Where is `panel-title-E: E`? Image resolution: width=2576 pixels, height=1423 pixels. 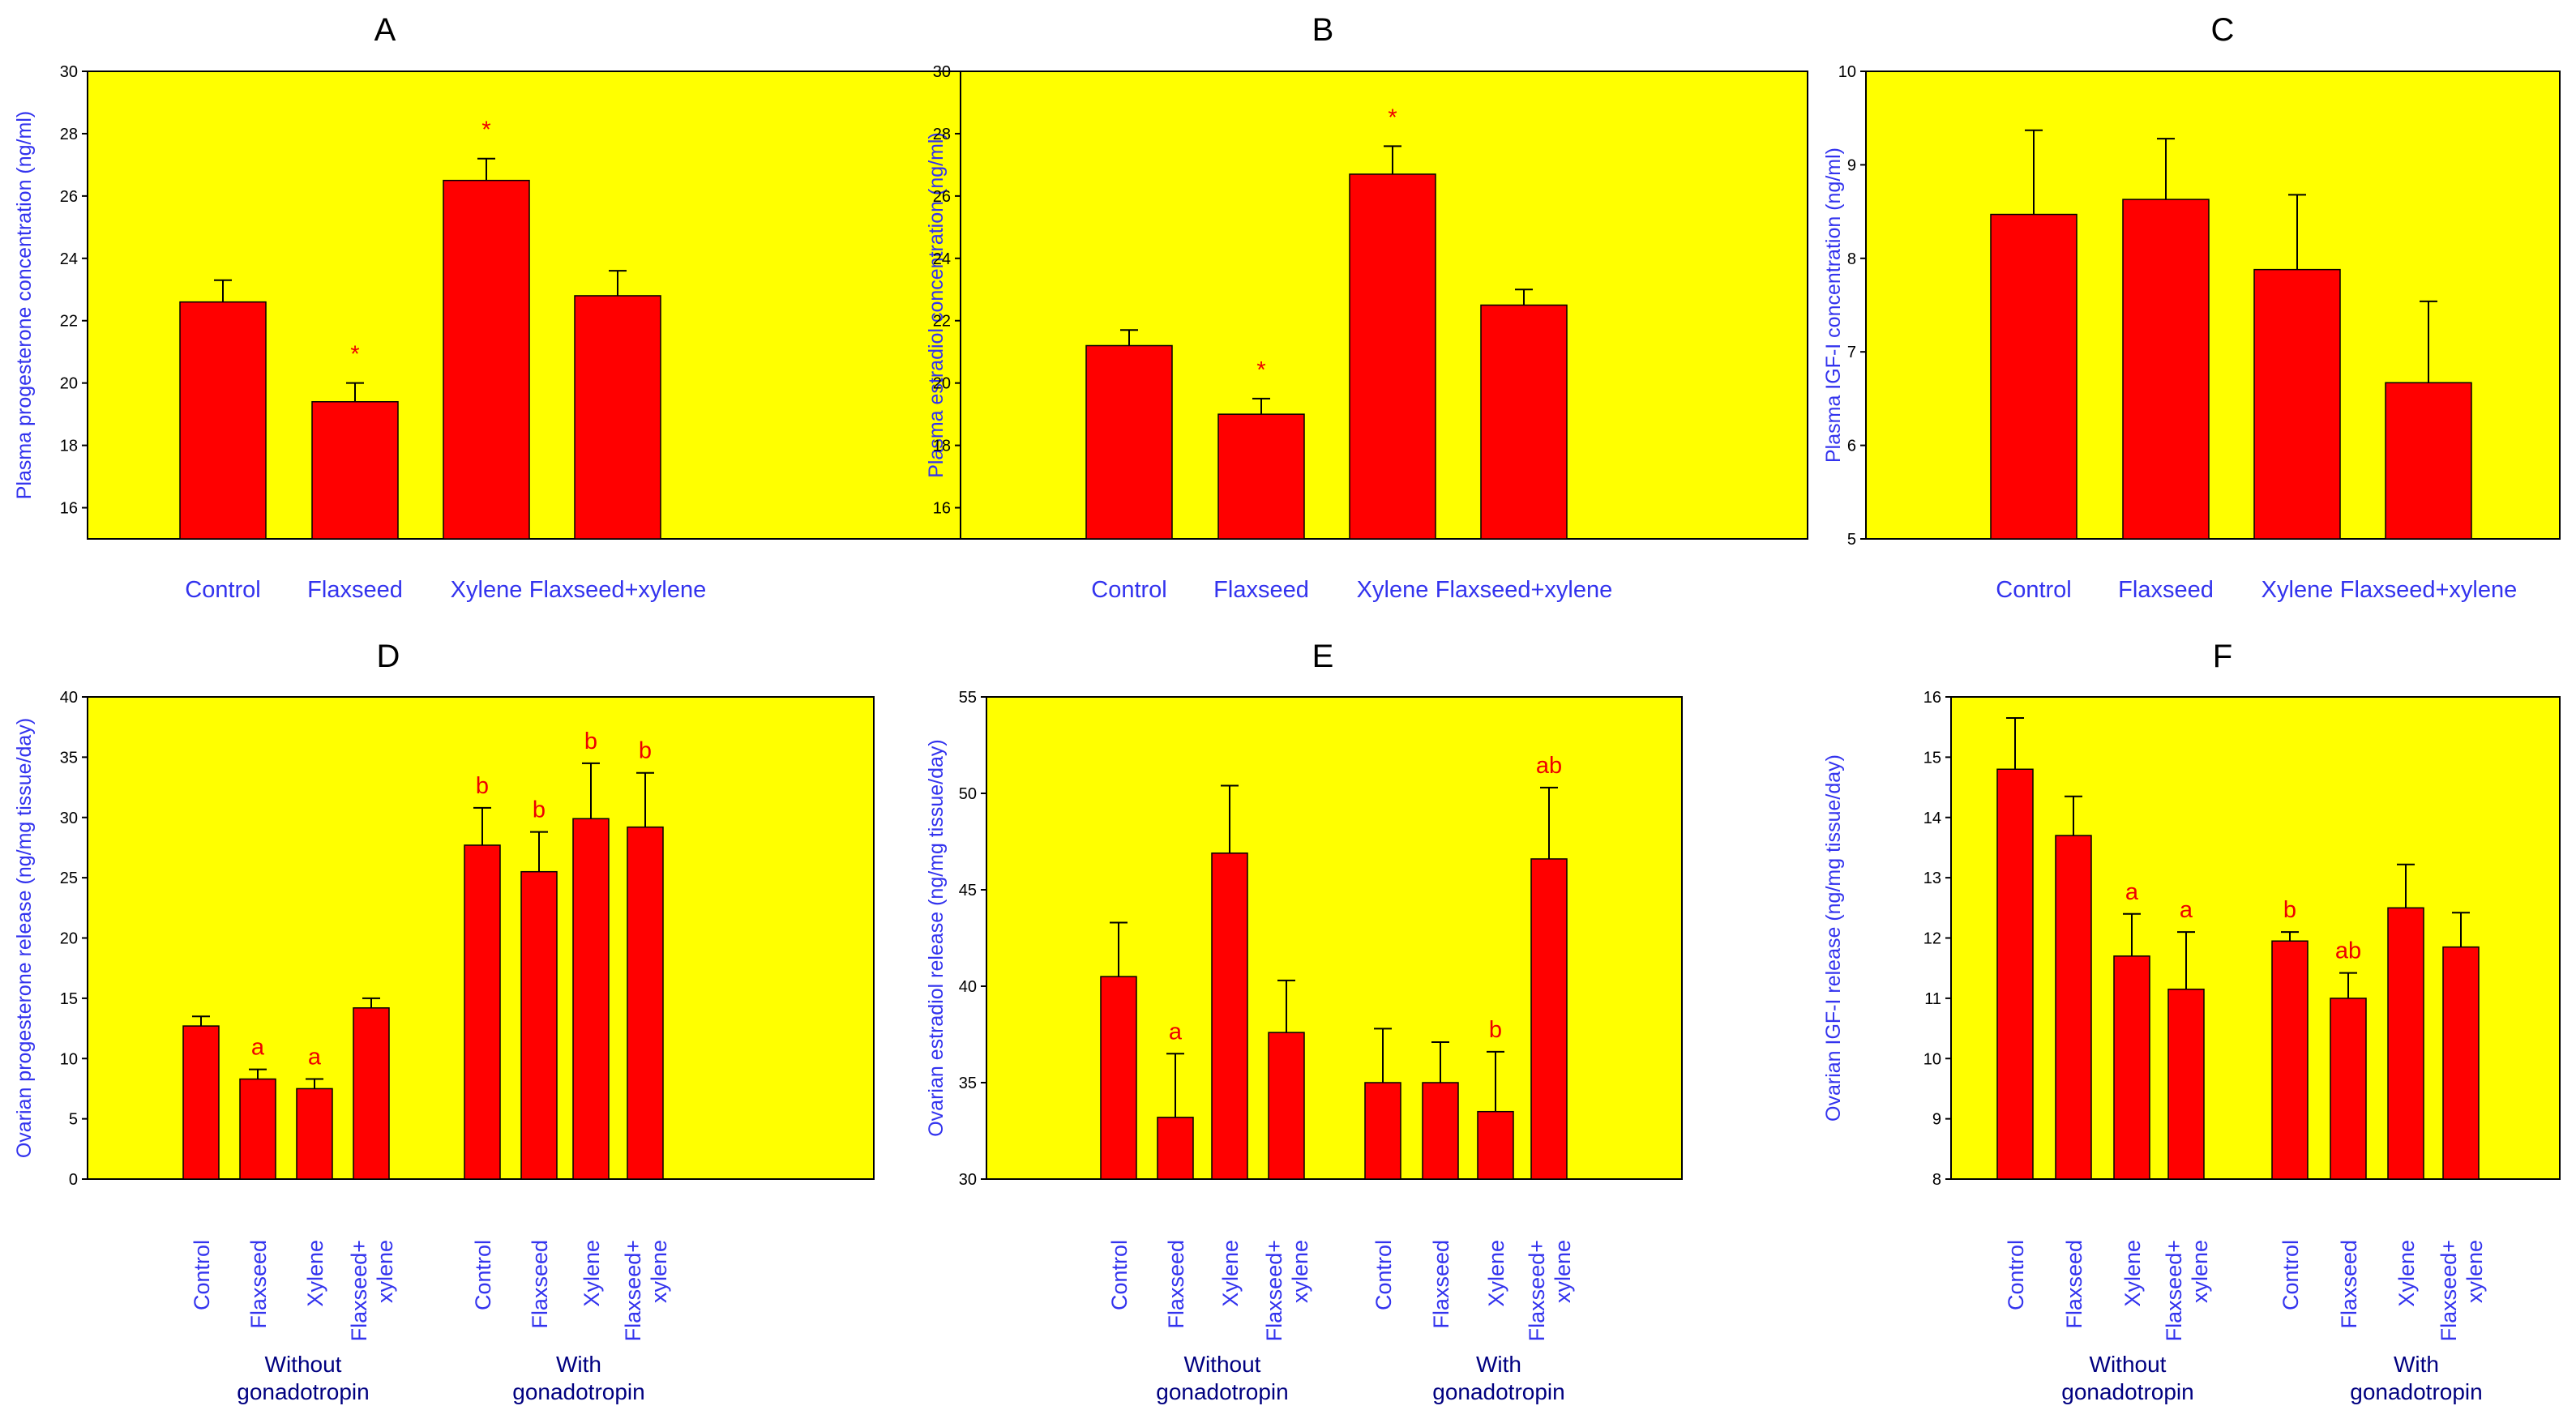
panel-title-E: E is located at coordinates (1323, 656).